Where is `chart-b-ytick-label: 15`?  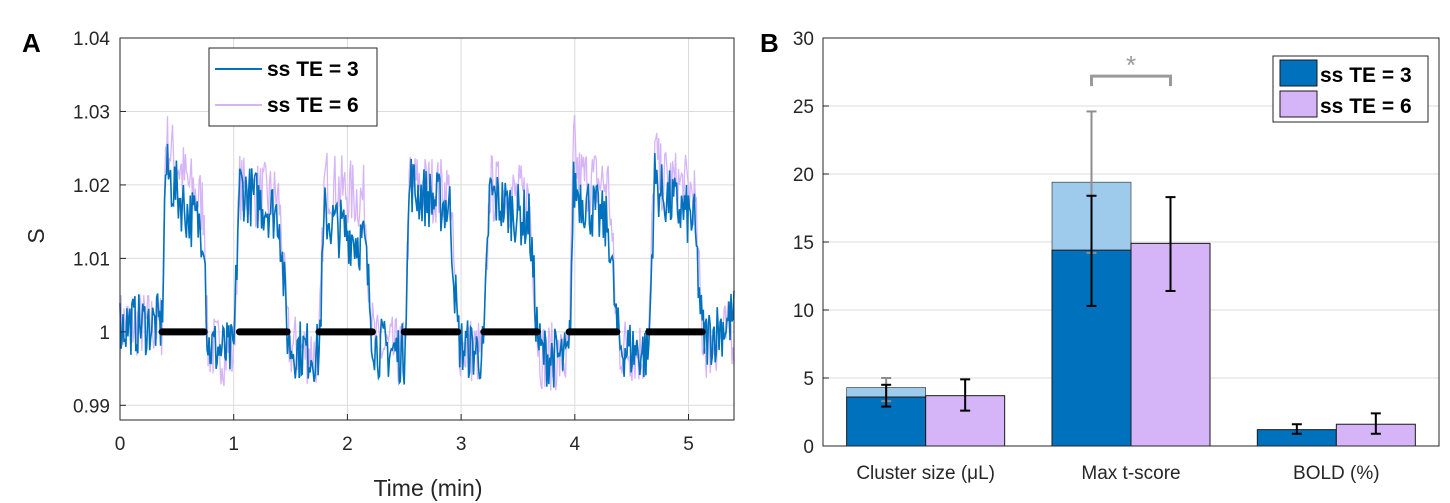
chart-b-ytick-label: 15 is located at coordinates (803, 243).